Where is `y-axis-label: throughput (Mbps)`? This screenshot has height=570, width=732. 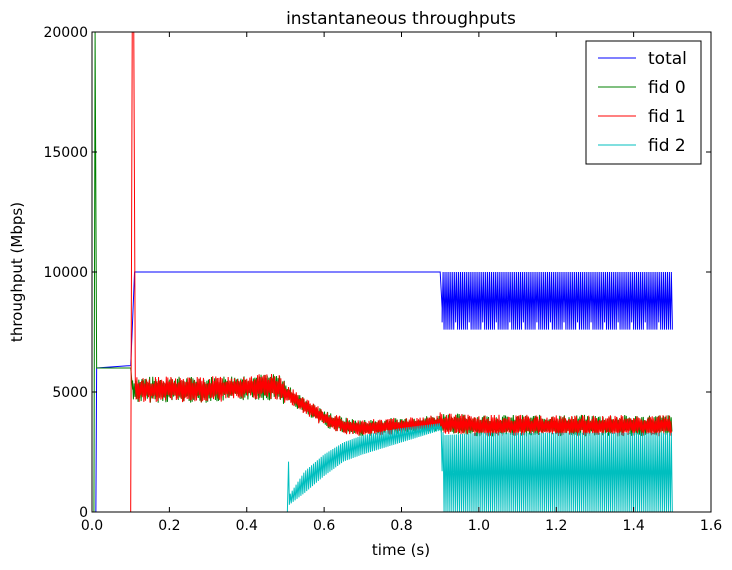
y-axis-label: throughput (Mbps) is located at coordinates (17, 272).